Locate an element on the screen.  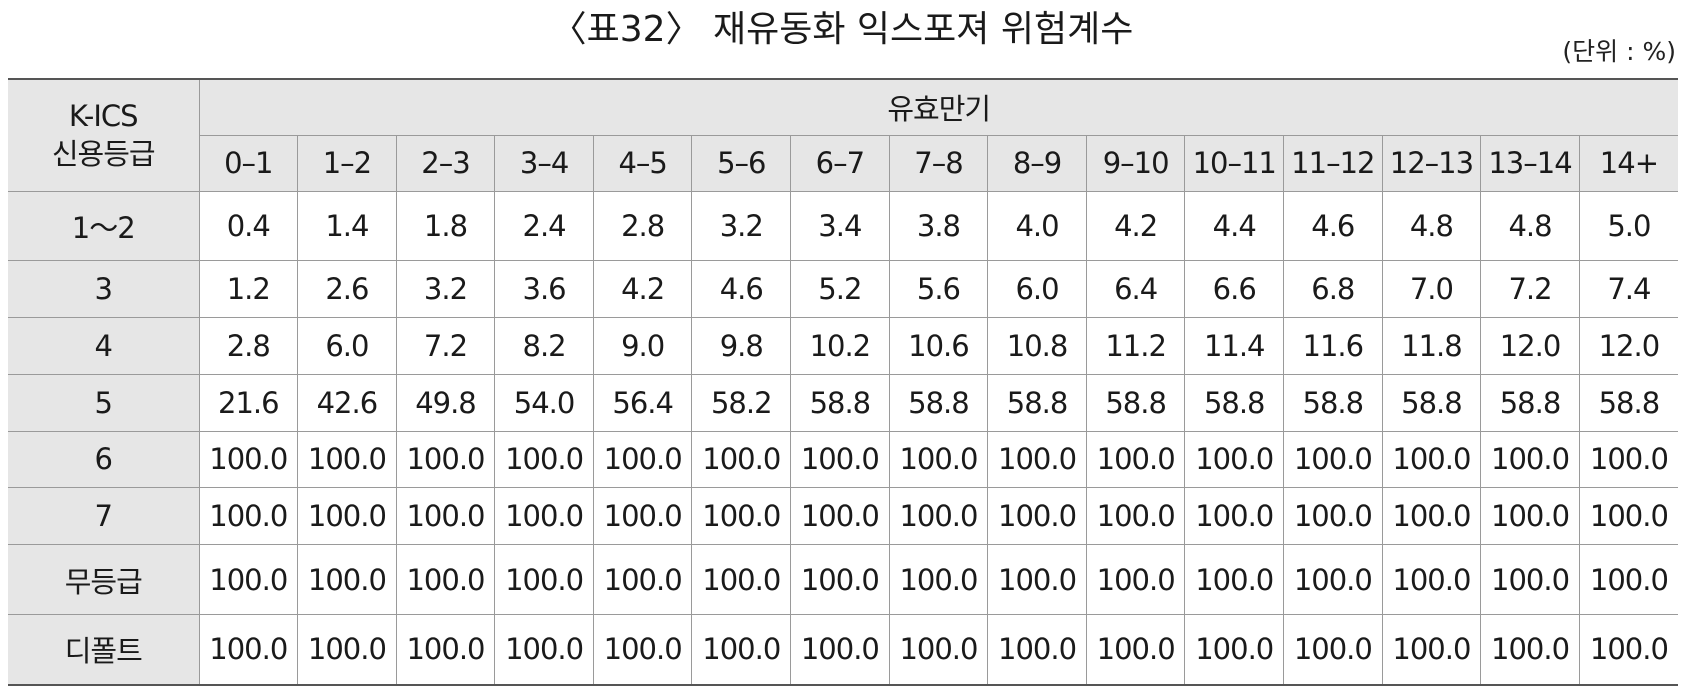
maturity-header-cell: 8–9 is located at coordinates (1037, 163).